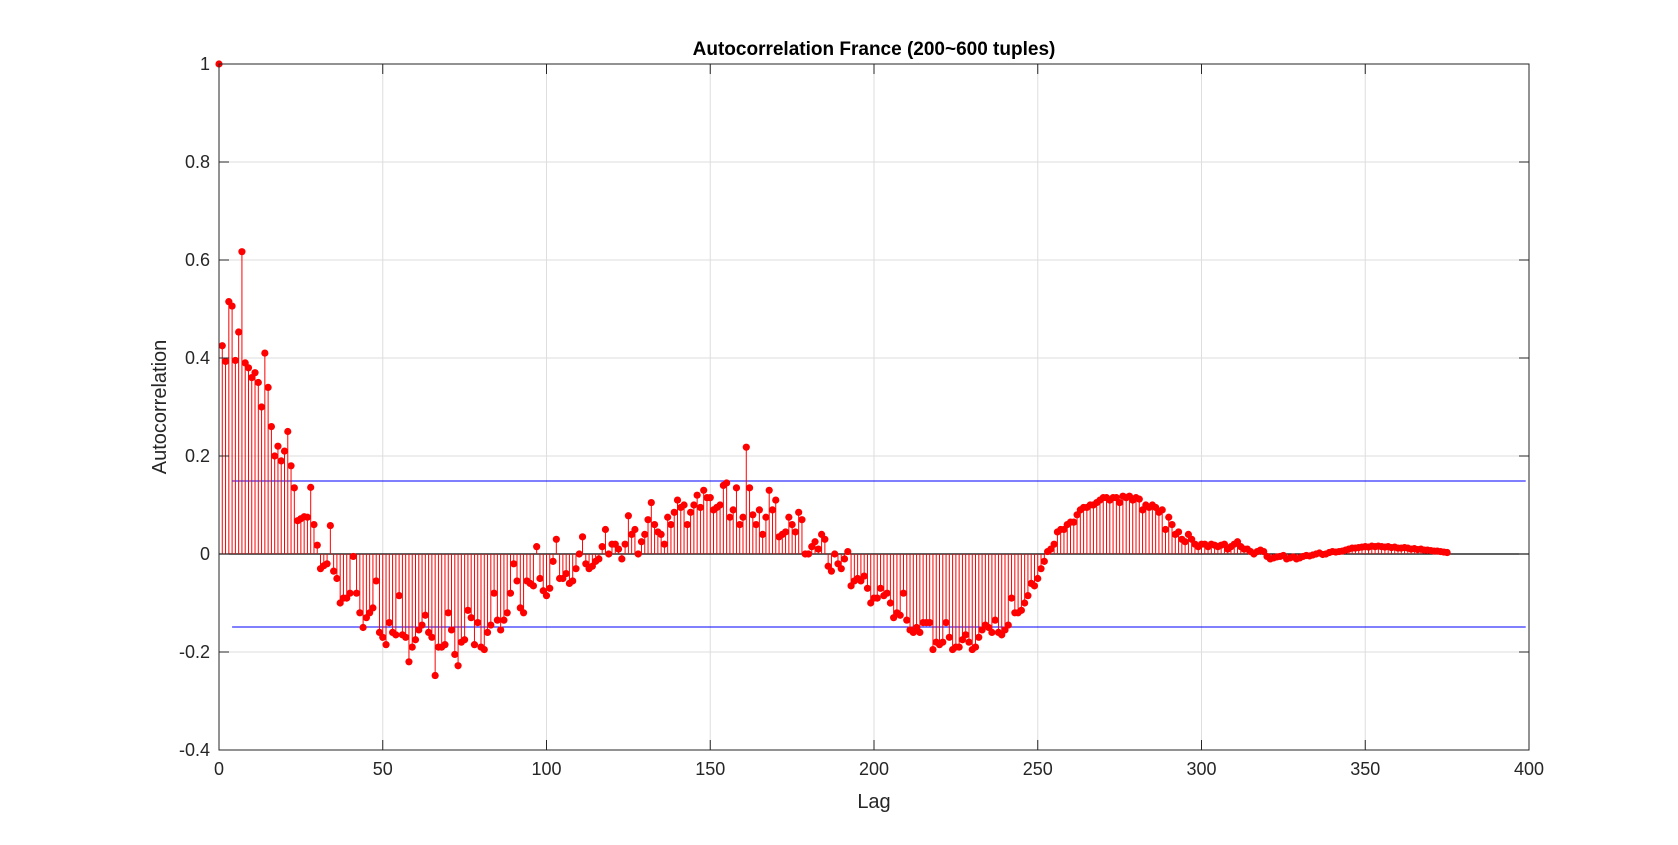 Image resolution: width=1678 pixels, height=845 pixels. I want to click on y-tick-label-4: 0.4, so click(197, 358).